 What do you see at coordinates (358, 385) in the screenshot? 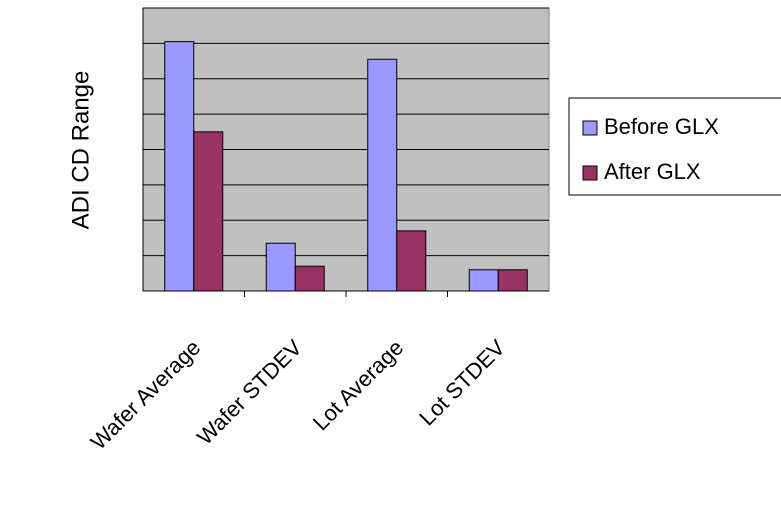
I see `x-tick-label: Lot Average` at bounding box center [358, 385].